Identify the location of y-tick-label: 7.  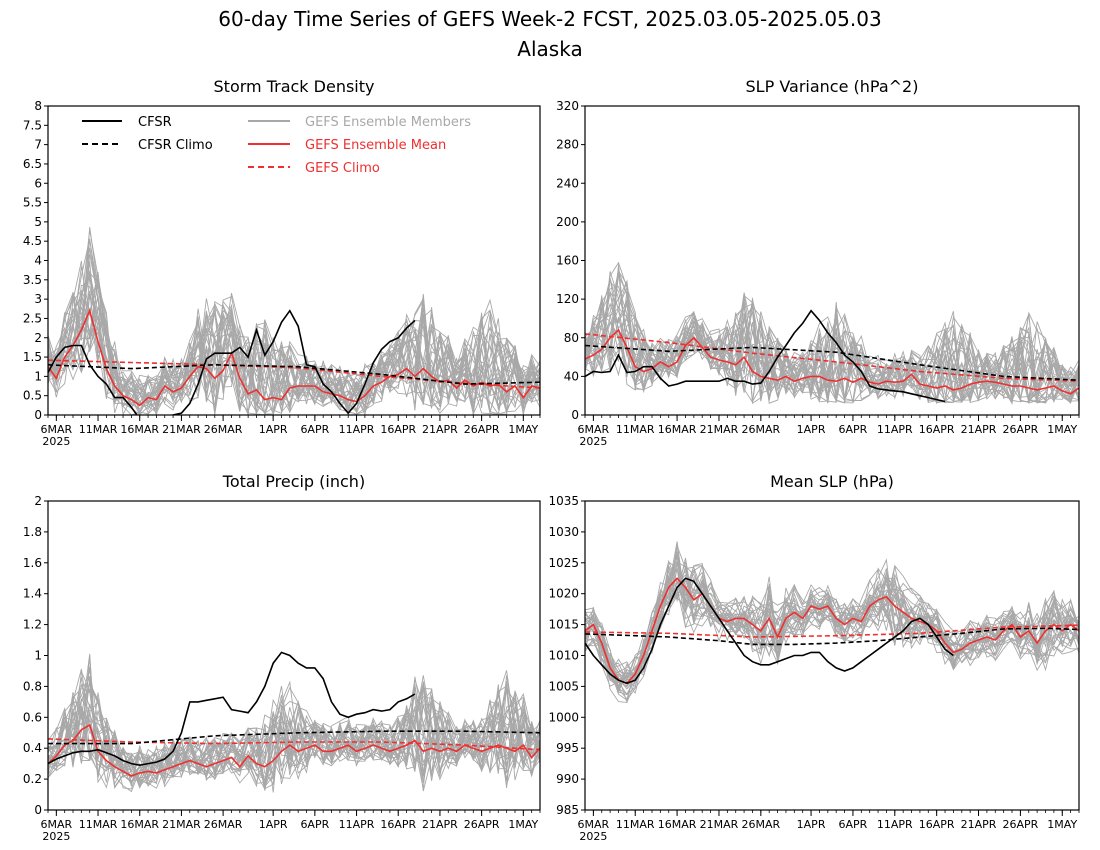
(38, 145).